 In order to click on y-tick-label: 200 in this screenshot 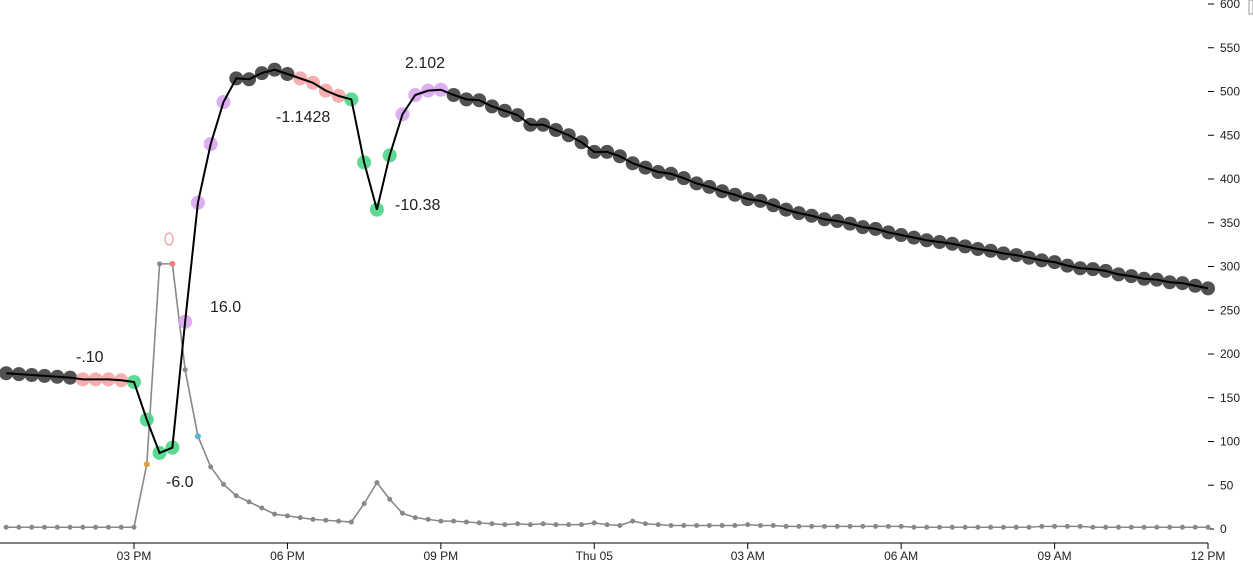, I will do `click(1230, 354)`.